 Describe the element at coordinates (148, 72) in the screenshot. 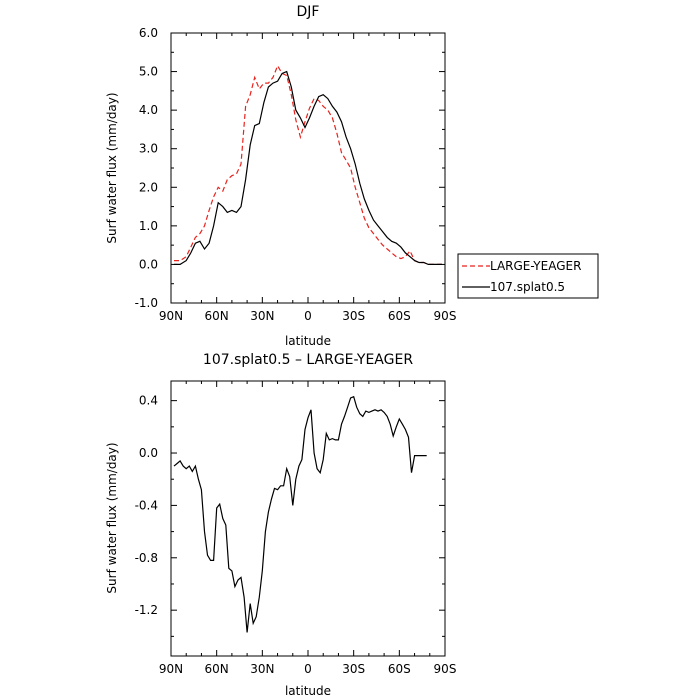

I see `y-tick-label: 5.0` at that location.